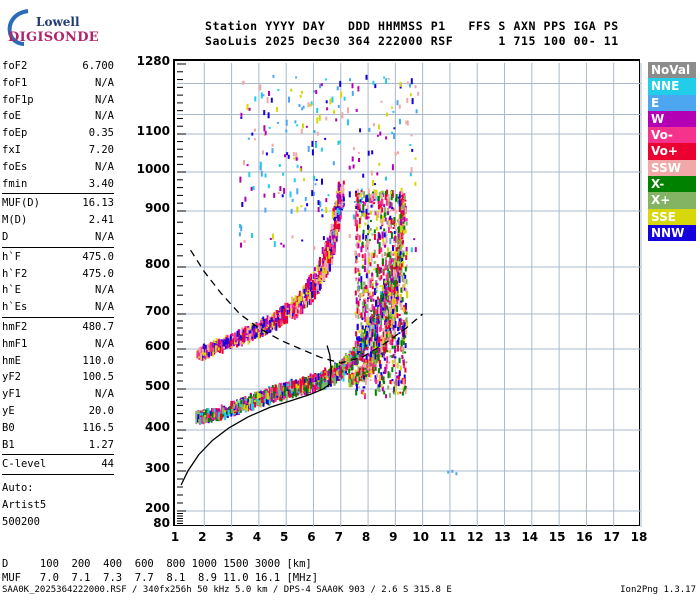  I want to click on param-key: yF1, so click(11, 394).